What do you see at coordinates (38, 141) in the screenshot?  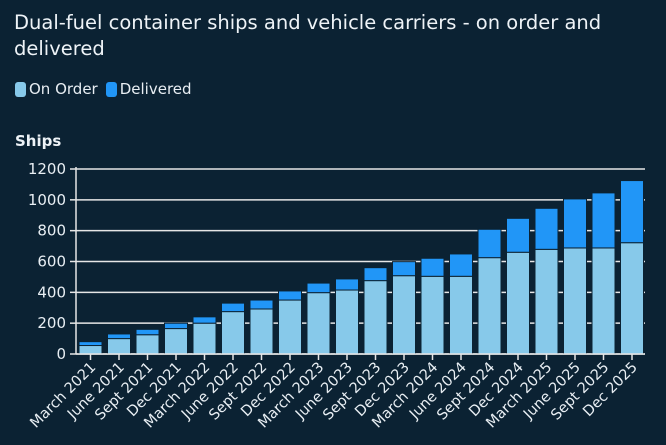 I see `y-axis-label: Ships` at bounding box center [38, 141].